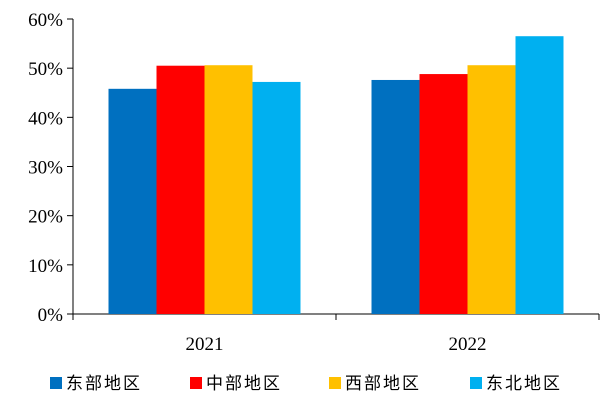 The image size is (603, 403). What do you see at coordinates (45, 69) in the screenshot?
I see `y-tick-label: 50%` at bounding box center [45, 69].